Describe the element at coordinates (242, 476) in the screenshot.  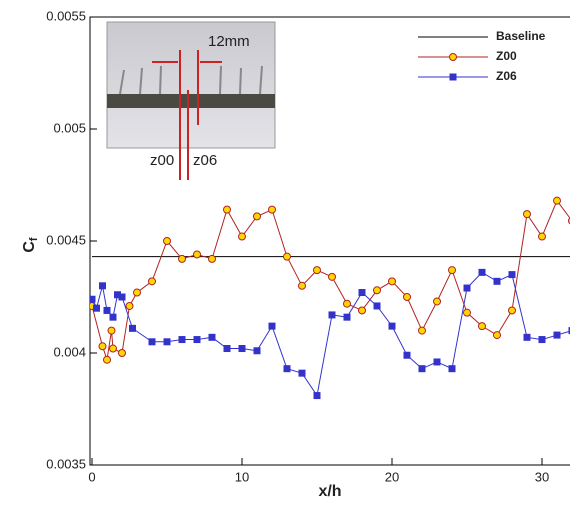
I see `x-tick-label: 10` at that location.